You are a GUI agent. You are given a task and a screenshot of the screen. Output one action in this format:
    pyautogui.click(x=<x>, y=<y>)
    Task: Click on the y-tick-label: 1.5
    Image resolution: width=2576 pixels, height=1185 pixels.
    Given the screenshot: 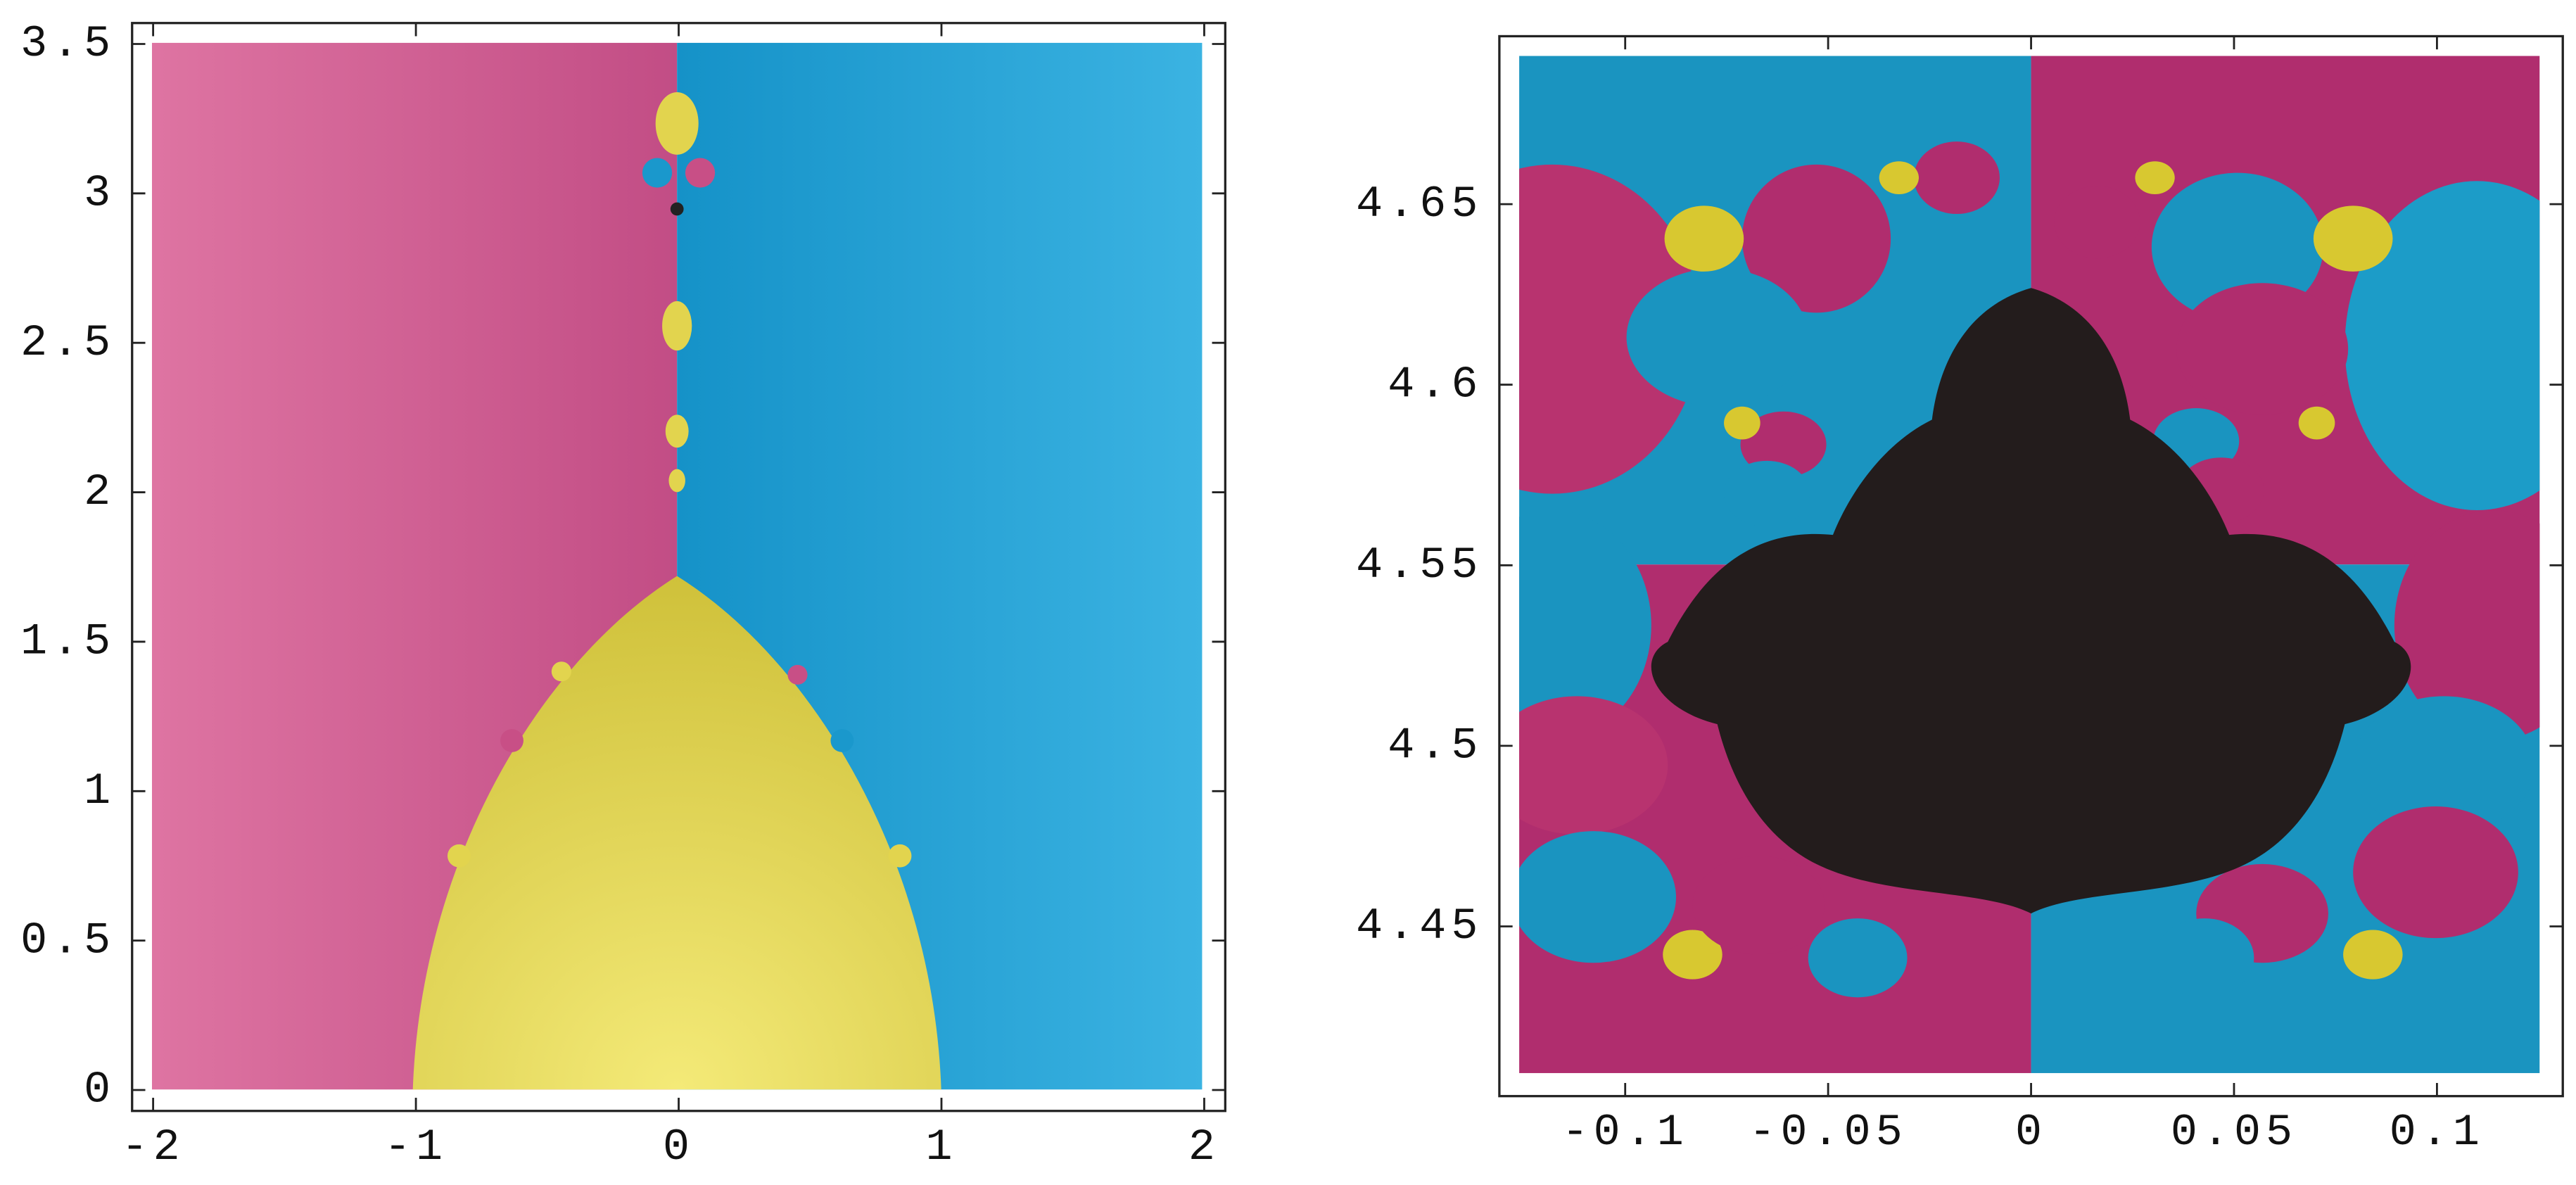 What is the action you would take?
    pyautogui.click(x=67, y=641)
    